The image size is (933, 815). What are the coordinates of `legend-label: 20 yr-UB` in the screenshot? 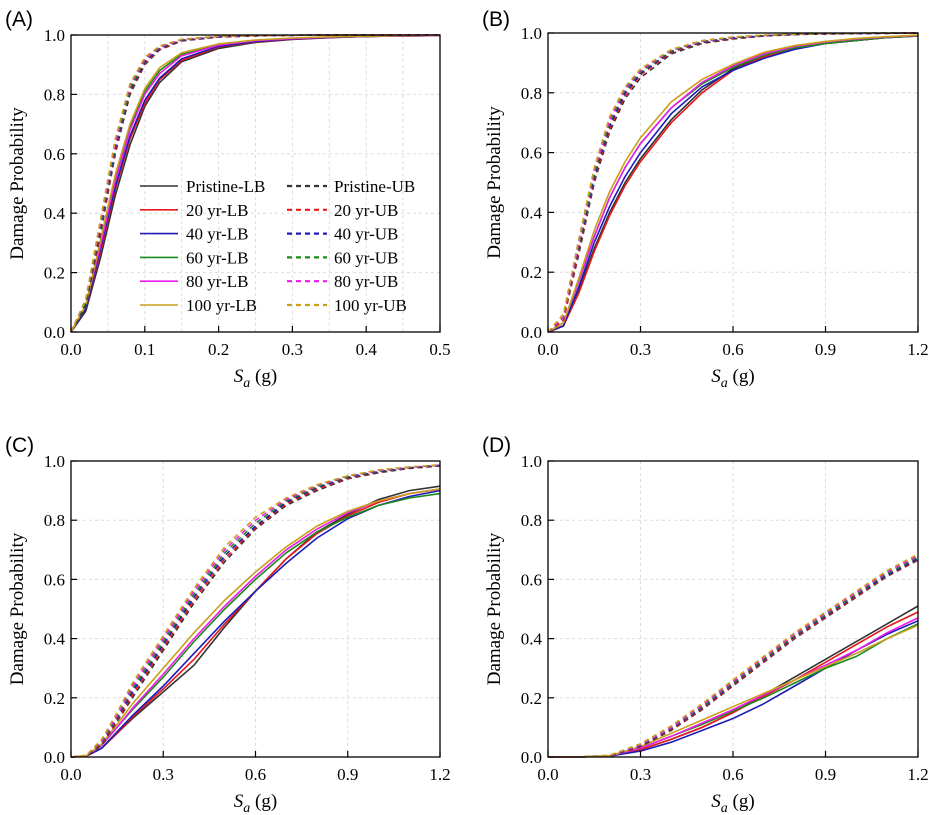 It's located at (366, 210).